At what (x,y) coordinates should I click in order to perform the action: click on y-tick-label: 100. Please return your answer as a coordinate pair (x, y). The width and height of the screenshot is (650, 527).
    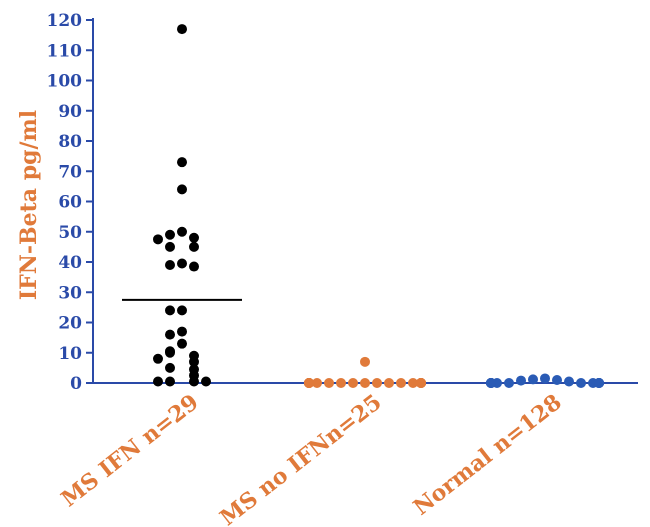
    Looking at the image, I should click on (65, 82).